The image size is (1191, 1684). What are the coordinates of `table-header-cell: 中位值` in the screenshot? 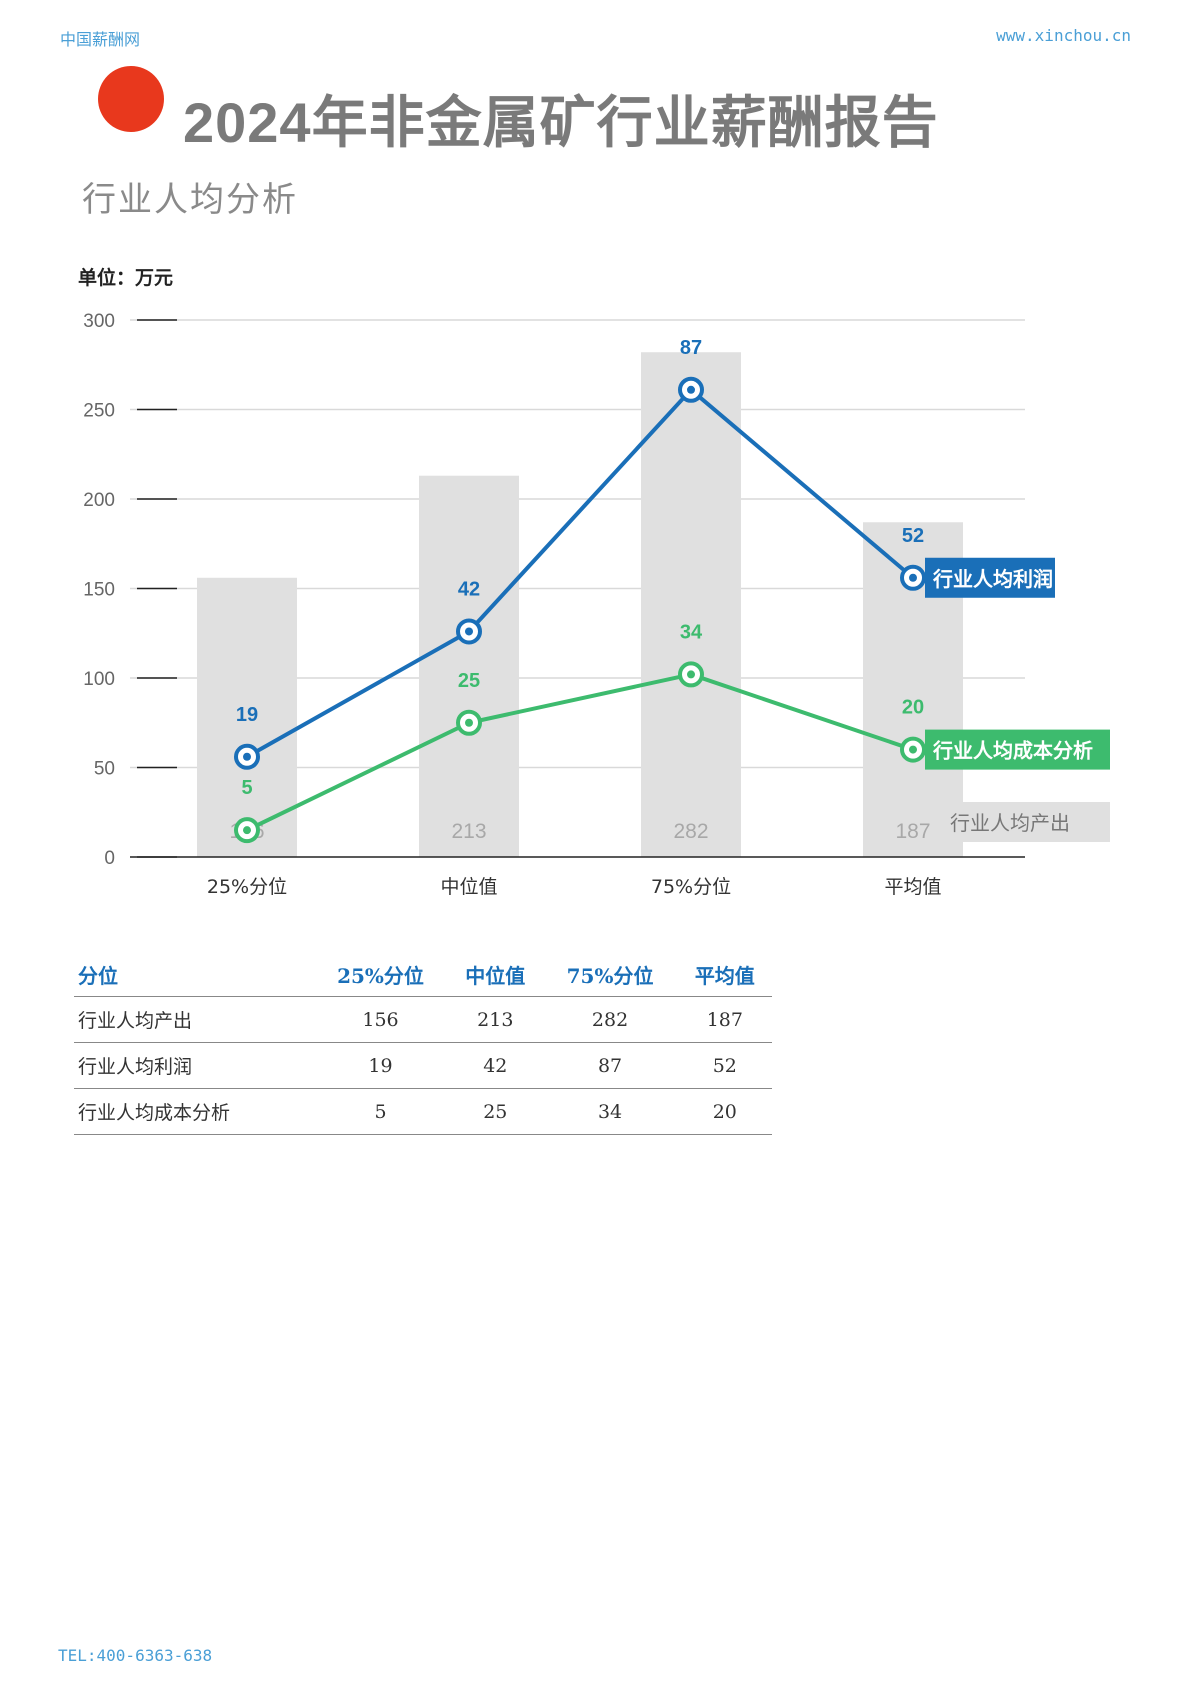 It's located at (495, 974).